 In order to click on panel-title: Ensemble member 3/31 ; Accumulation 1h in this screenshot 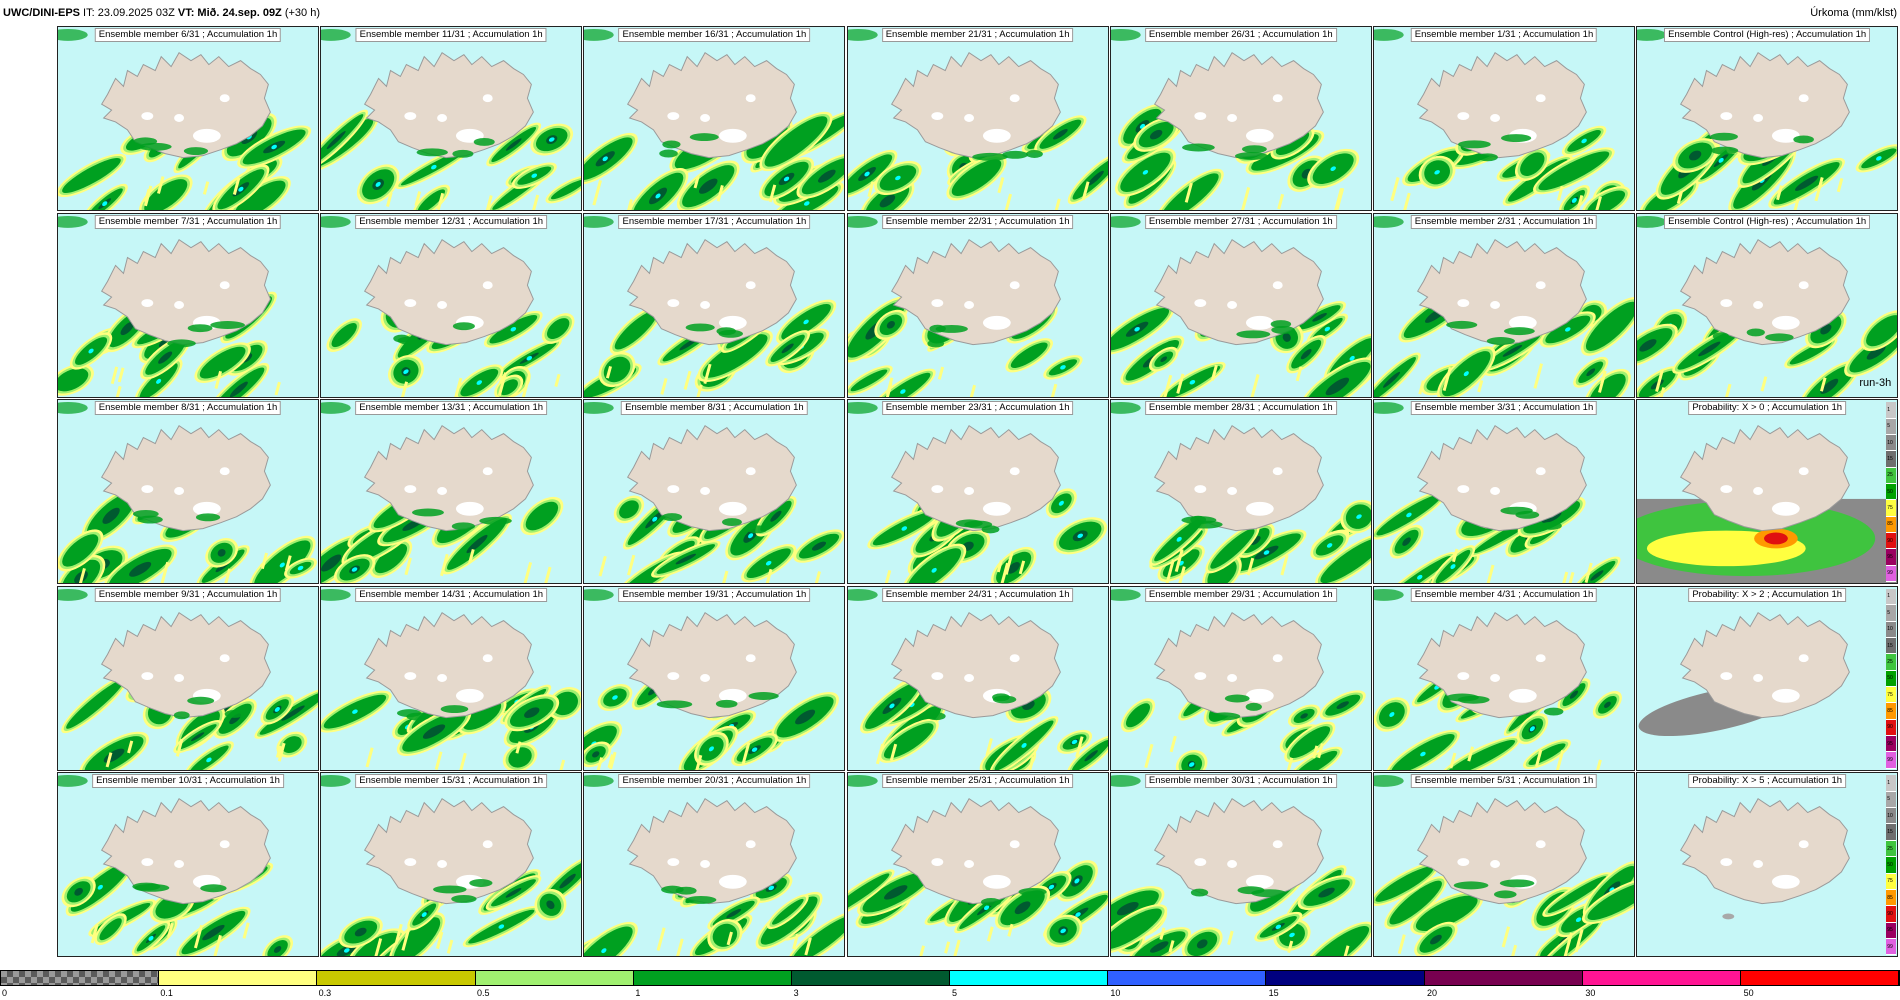, I will do `click(1504, 408)`.